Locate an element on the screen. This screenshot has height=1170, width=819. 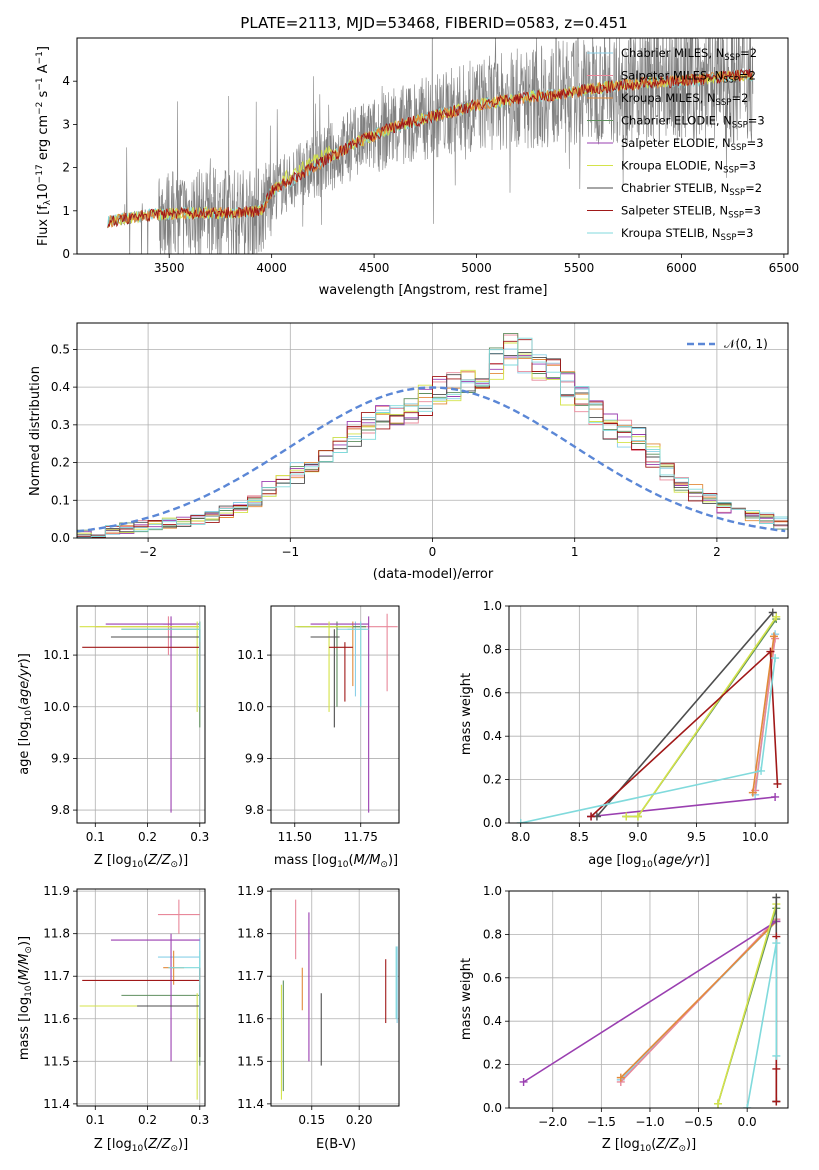
x-tick-label: 10.0 is located at coordinates (755, 837).